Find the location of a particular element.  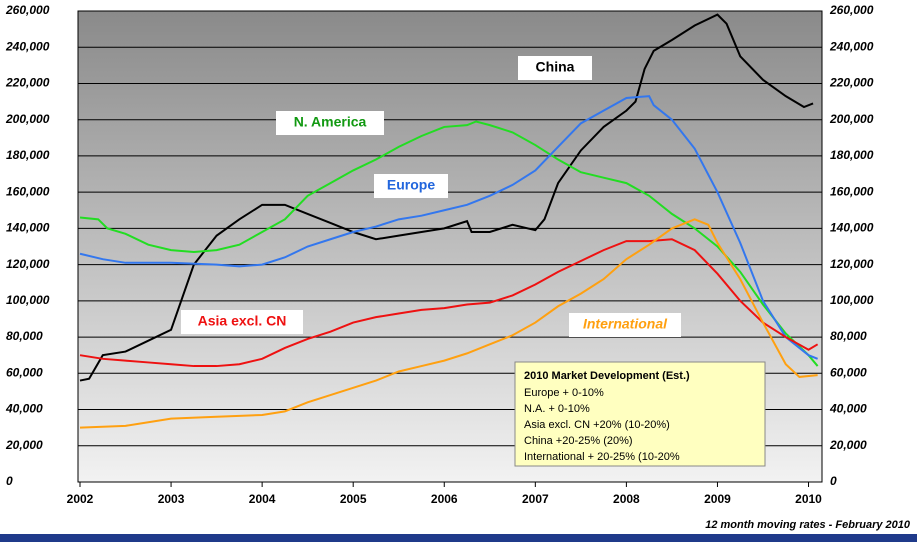

x-tick-label: 2009 is located at coordinates (717, 499).